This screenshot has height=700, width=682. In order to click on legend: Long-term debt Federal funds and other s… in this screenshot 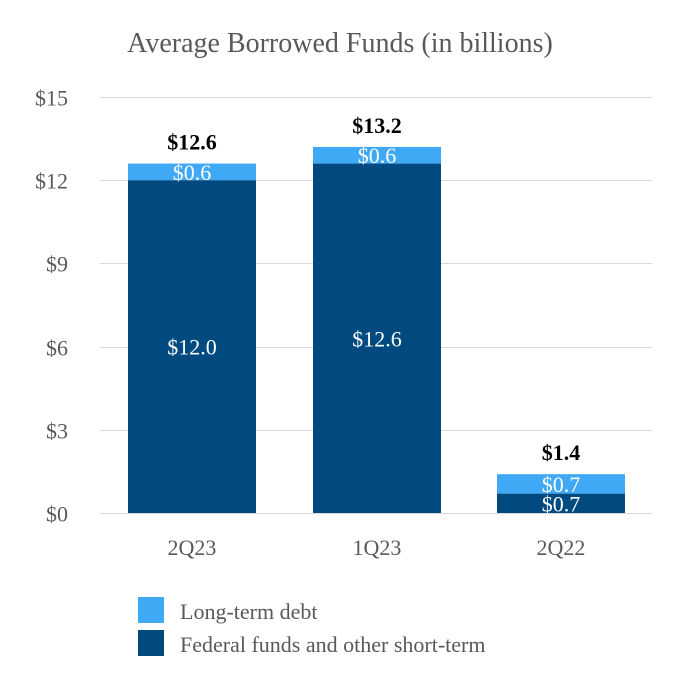, I will do `click(311, 627)`.